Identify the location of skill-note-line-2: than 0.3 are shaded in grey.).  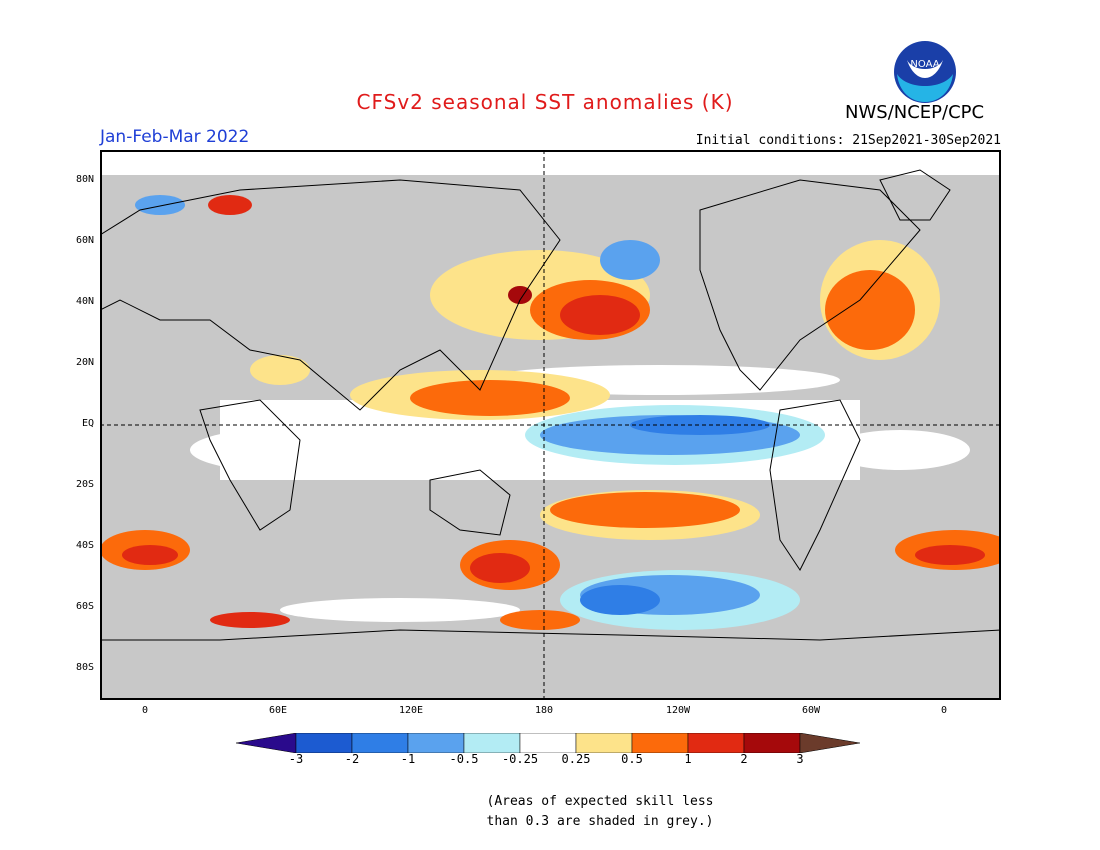
(600, 821).